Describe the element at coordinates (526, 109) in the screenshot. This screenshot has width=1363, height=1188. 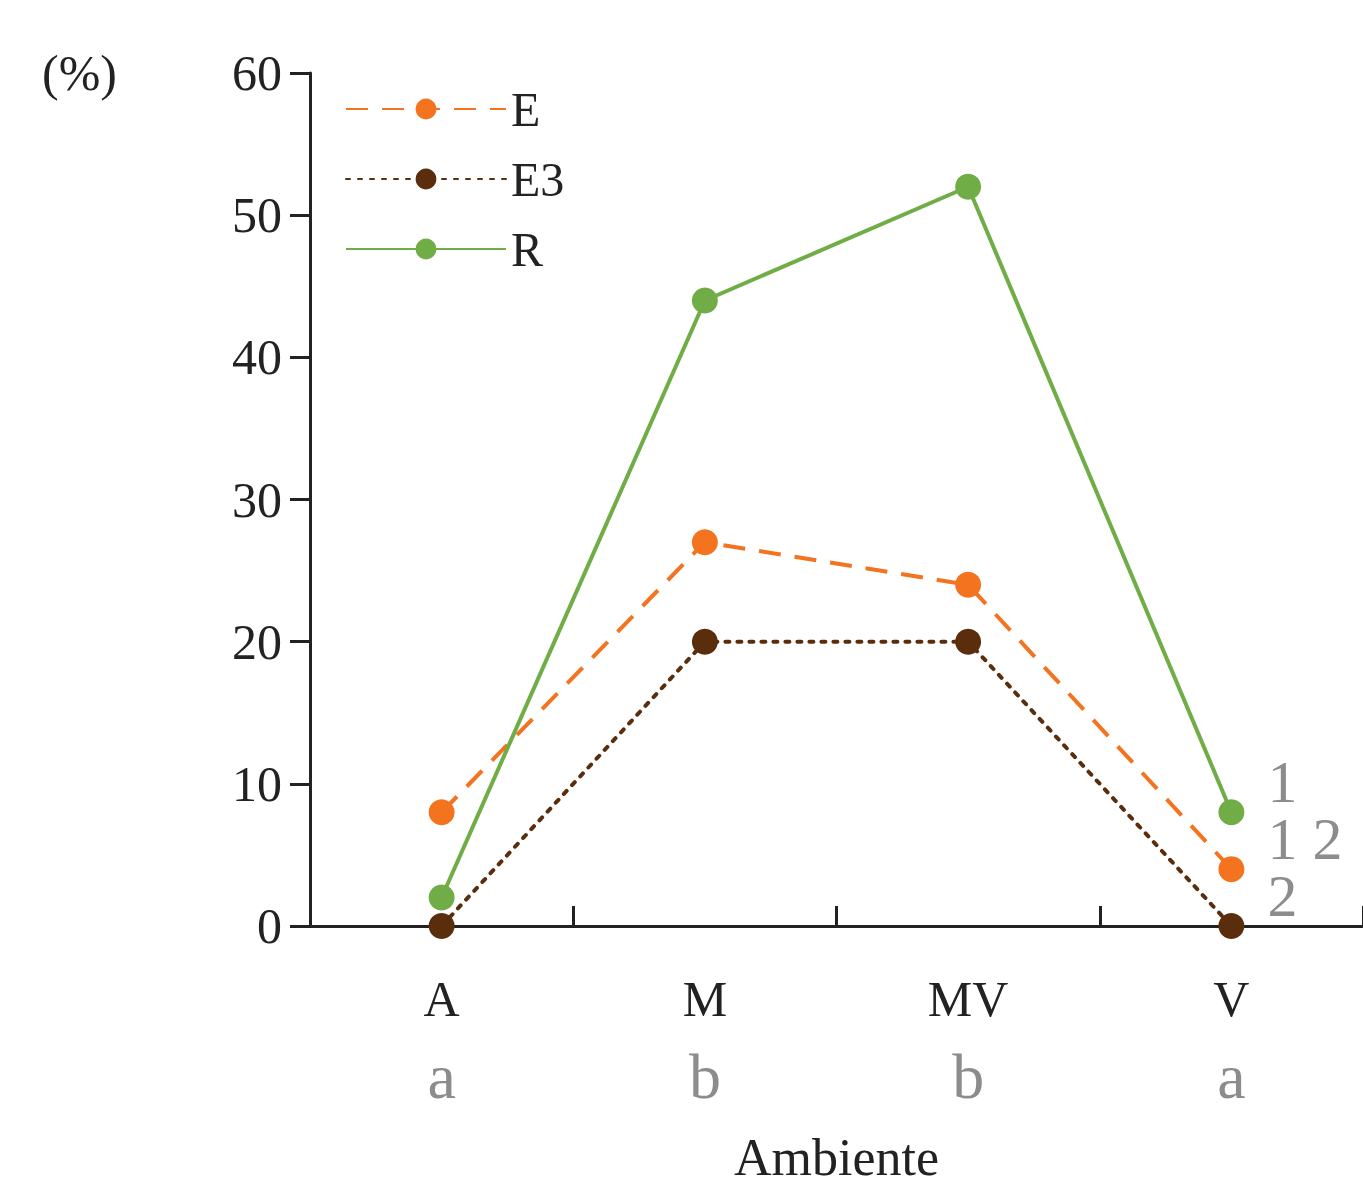
I see `legend-label: E` at that location.